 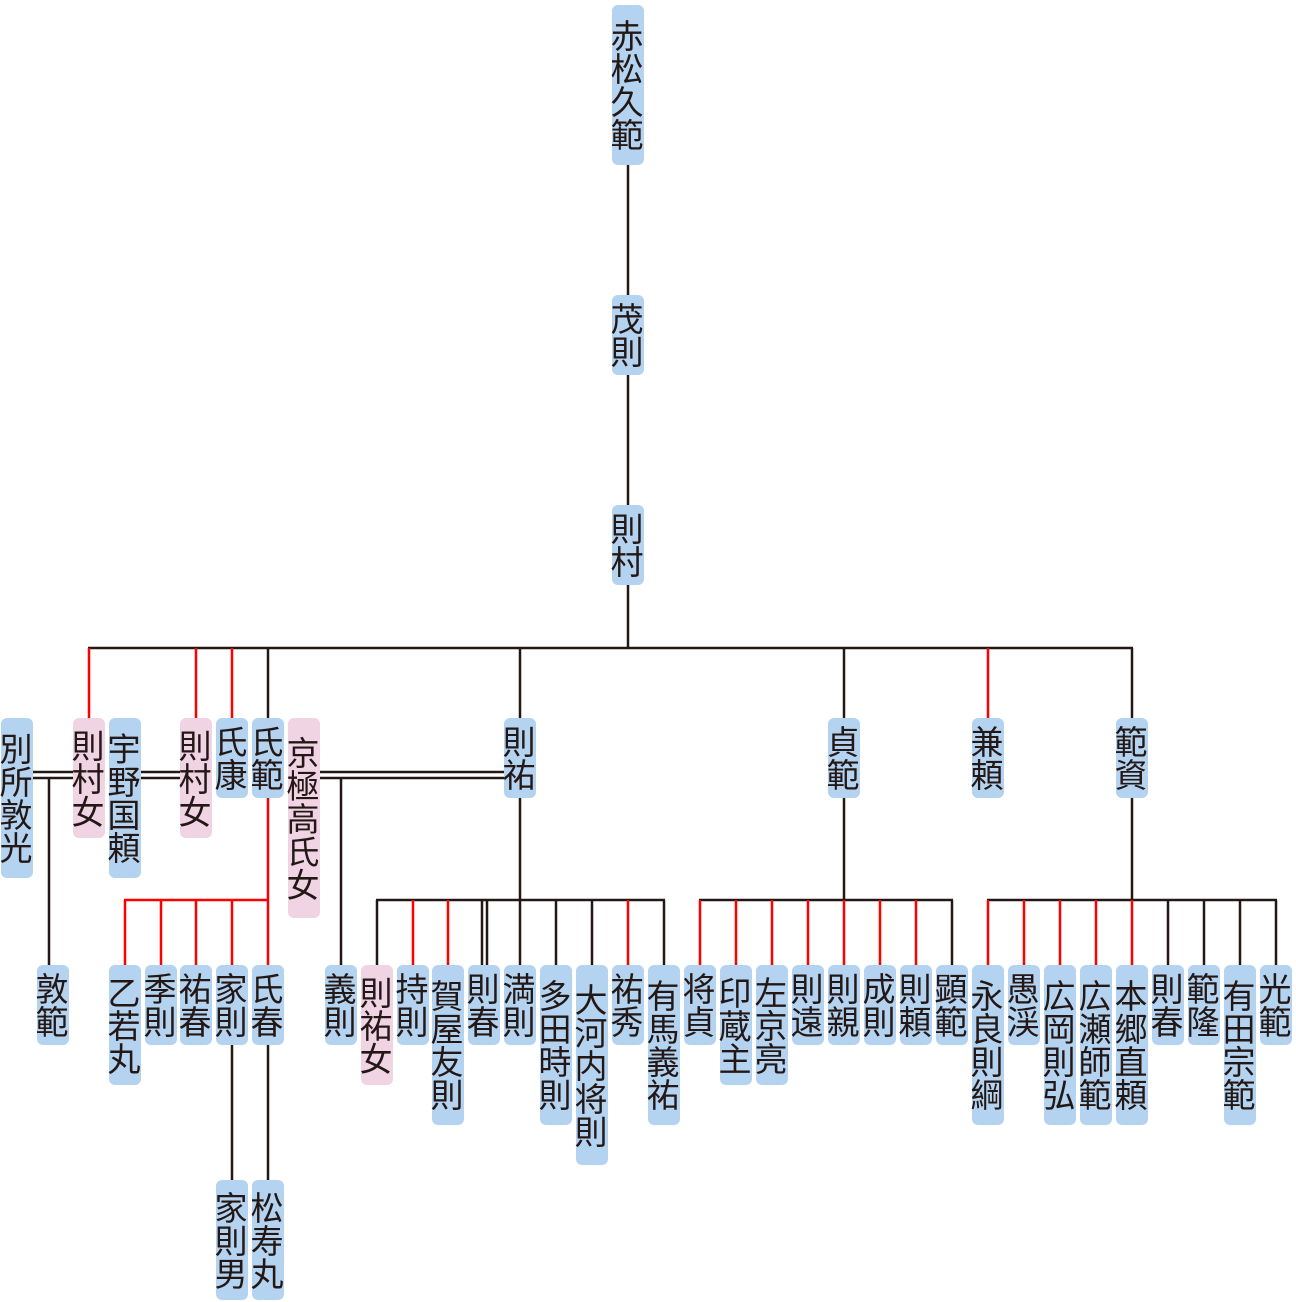 I want to click on person-node: 兼頼, so click(x=984, y=758).